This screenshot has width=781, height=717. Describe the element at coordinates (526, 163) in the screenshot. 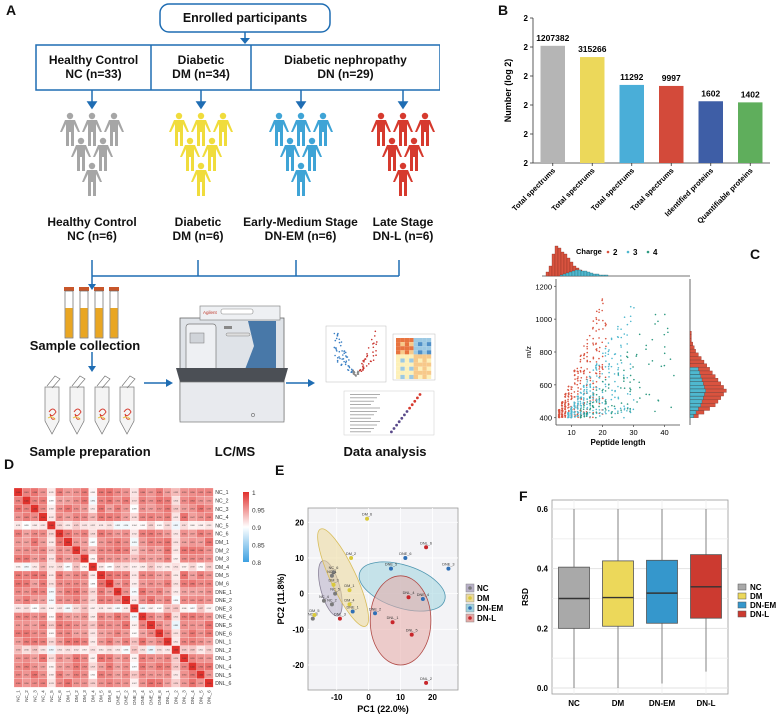

I see `y-tick-label: 2` at that location.